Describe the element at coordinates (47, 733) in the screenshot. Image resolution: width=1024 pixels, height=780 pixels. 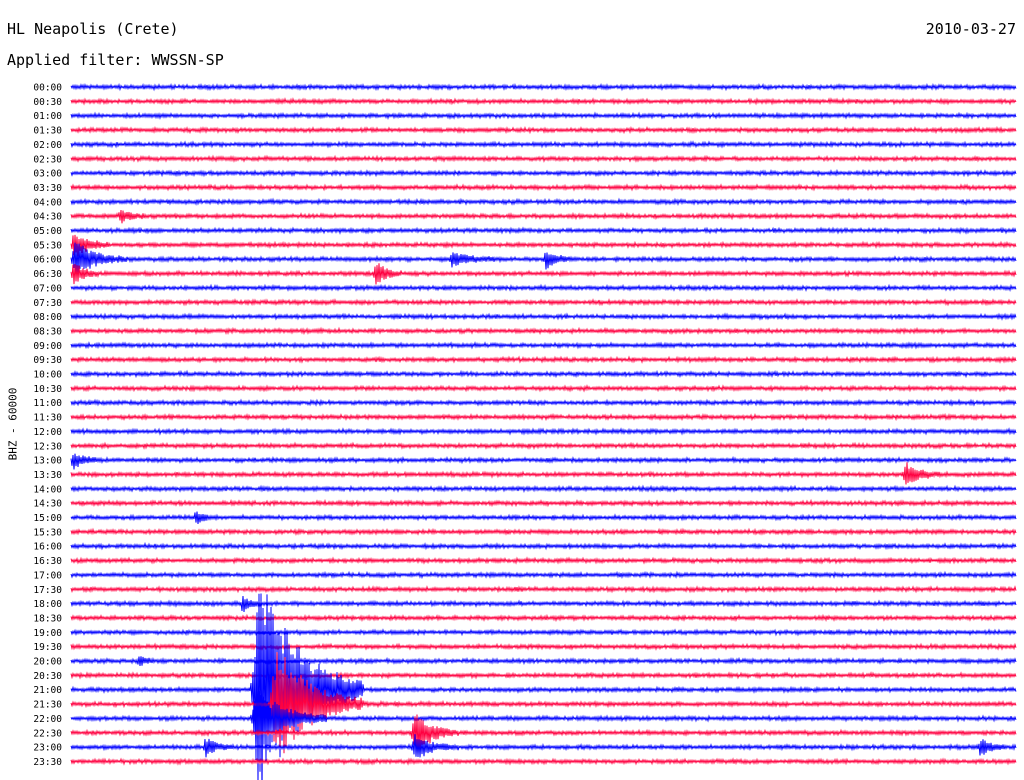
I see `row-time-label: 22:30` at that location.